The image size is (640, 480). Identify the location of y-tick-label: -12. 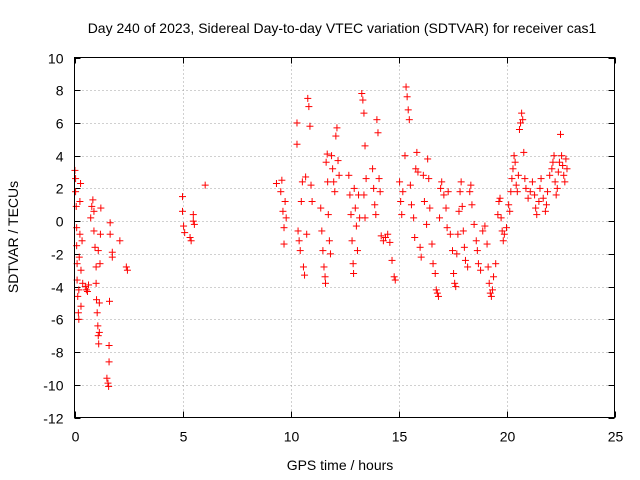
(53, 419).